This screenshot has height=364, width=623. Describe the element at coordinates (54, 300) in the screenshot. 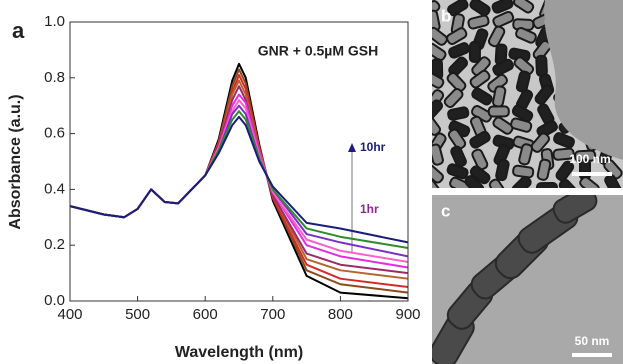

I see `y-tick-label: 0.0` at that location.